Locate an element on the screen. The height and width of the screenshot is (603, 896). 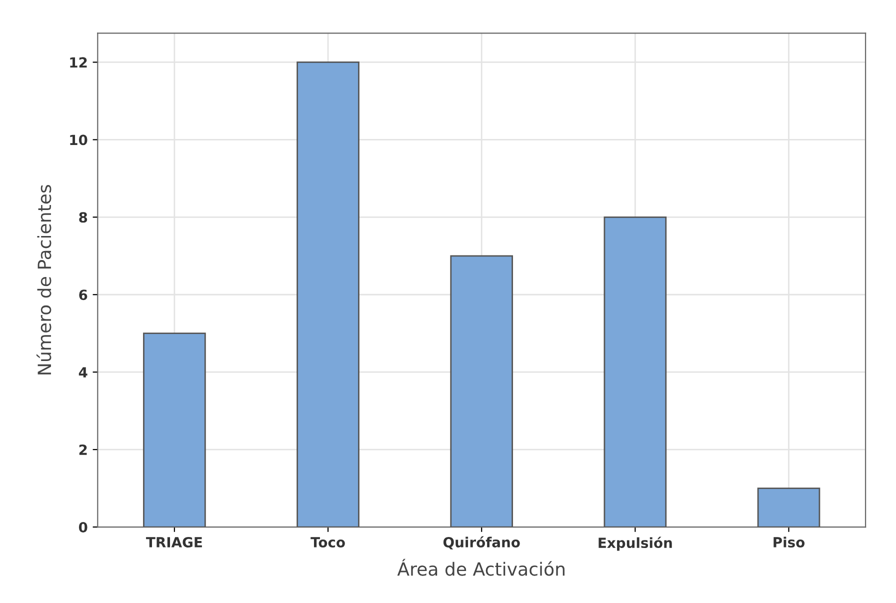
x-tick-label: Quirófano is located at coordinates (481, 543).